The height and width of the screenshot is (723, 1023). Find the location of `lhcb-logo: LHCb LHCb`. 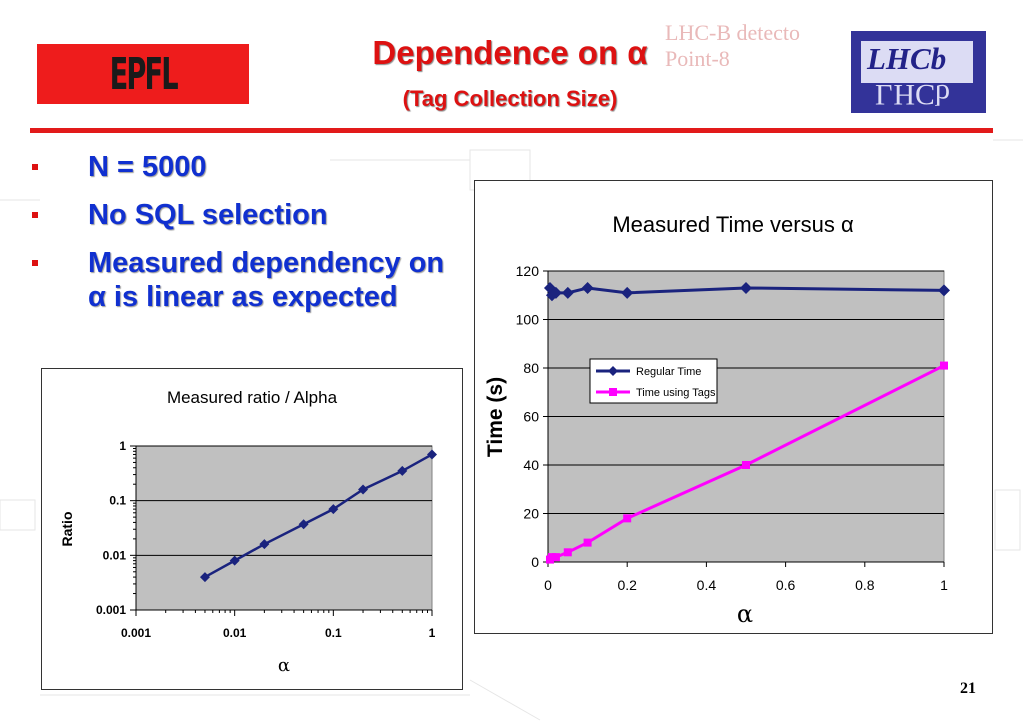

lhcb-logo: LHCb LHCb is located at coordinates (918, 72).